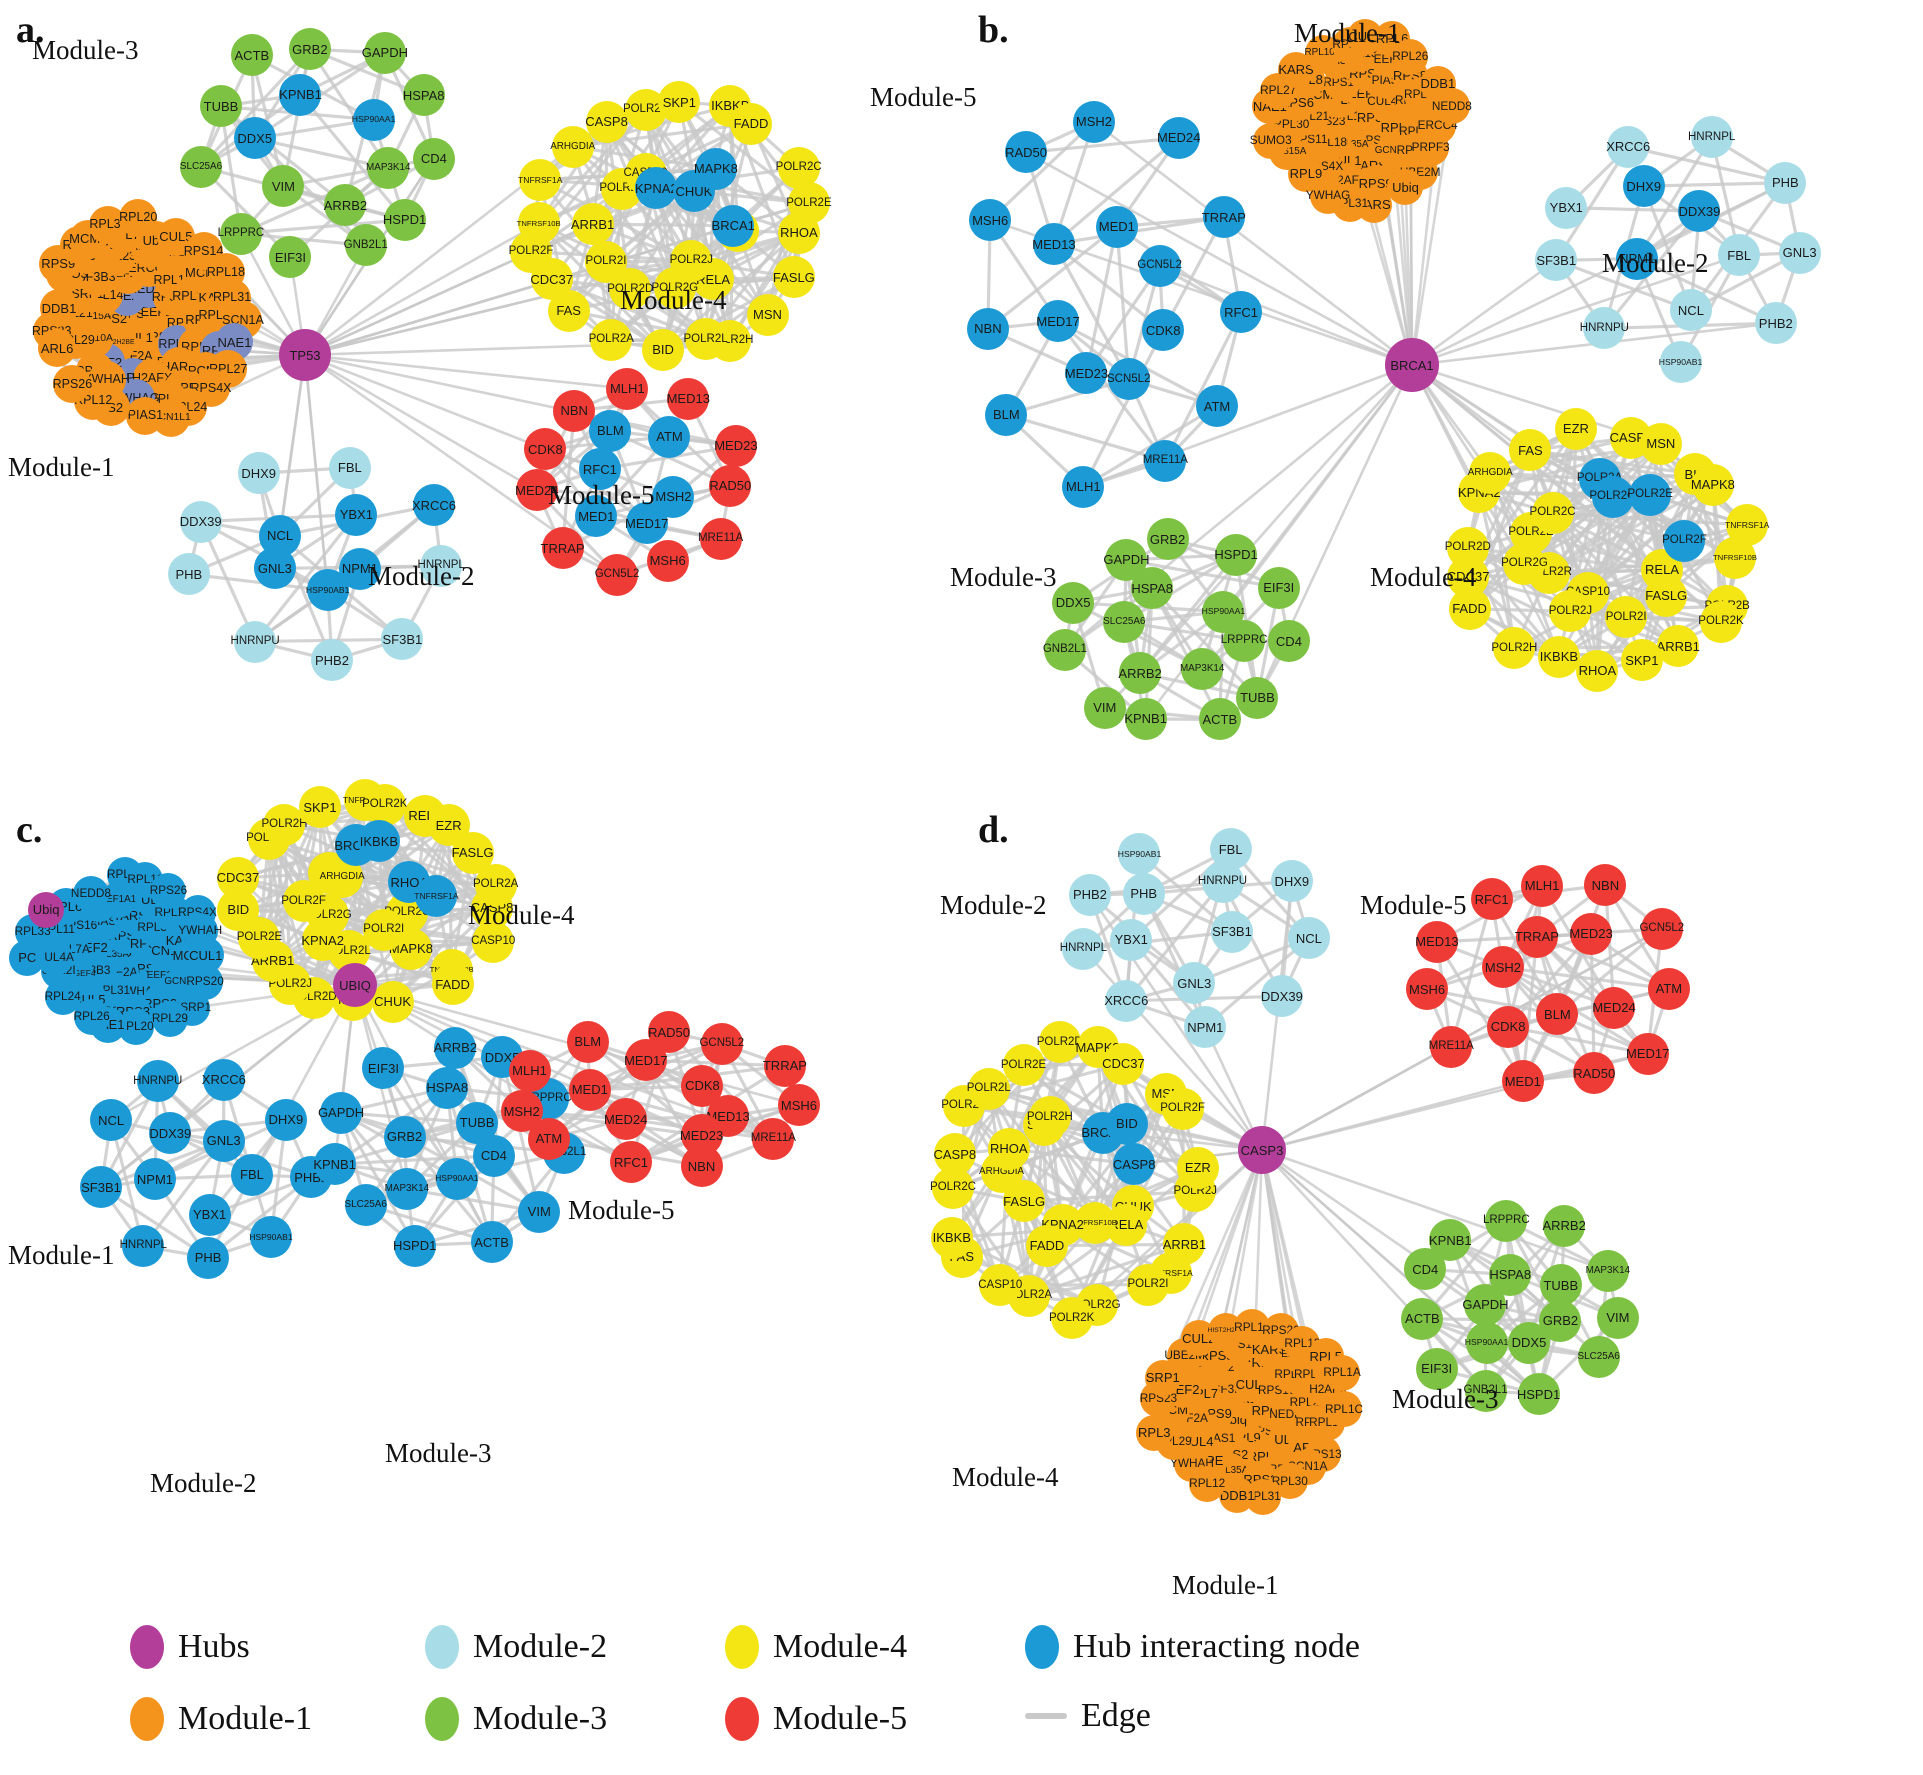  What do you see at coordinates (1564, 1225) in the screenshot?
I see `network-node: ARRB2` at bounding box center [1564, 1225].